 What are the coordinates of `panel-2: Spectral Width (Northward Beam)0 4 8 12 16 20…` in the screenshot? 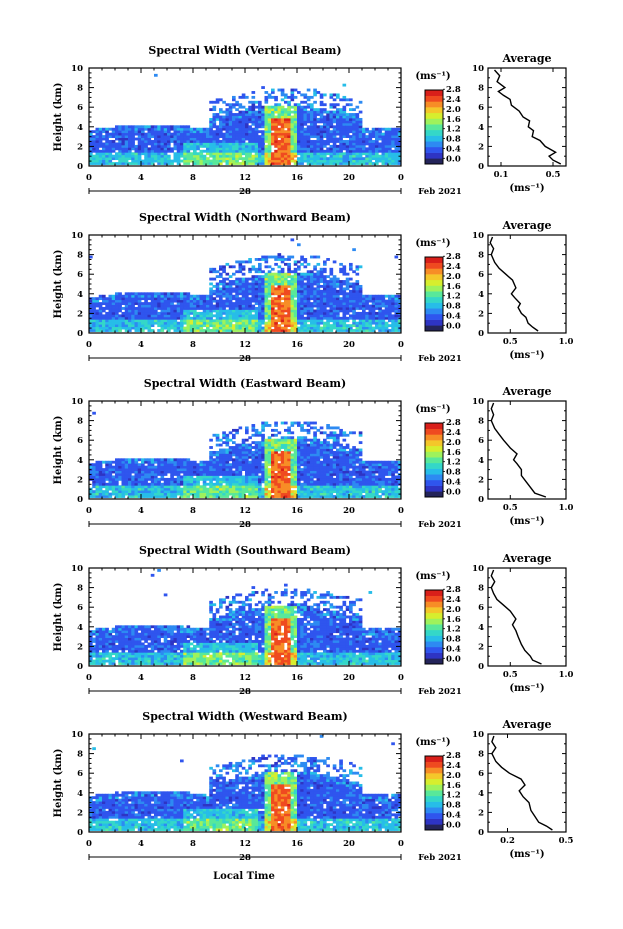 It's located at (313, 287).